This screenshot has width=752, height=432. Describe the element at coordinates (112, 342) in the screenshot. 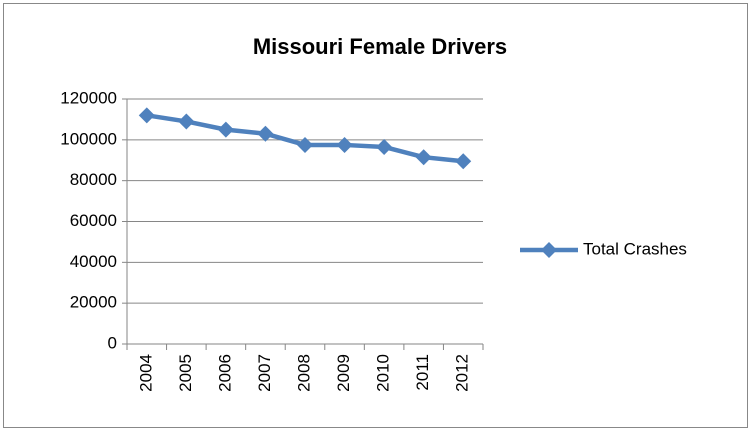

I see `y-tick-label: 0` at that location.